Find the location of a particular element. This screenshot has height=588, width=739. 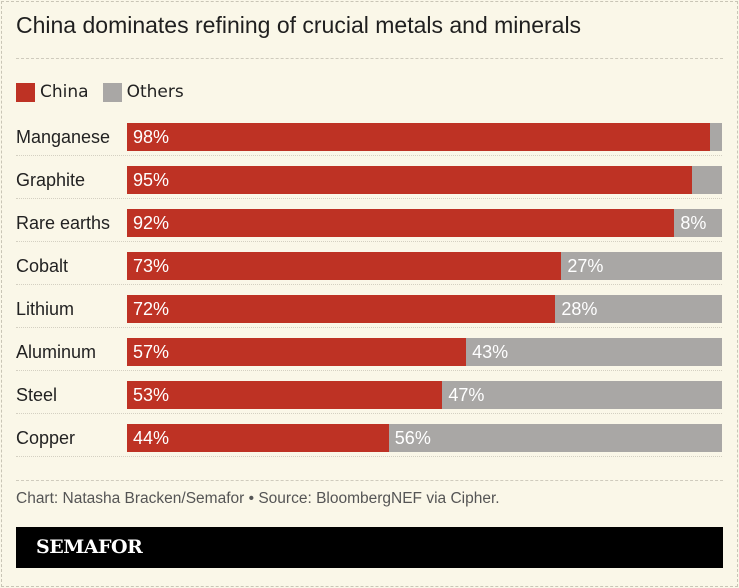

bar-row: Aluminum 57% 43% is located at coordinates (369, 355).